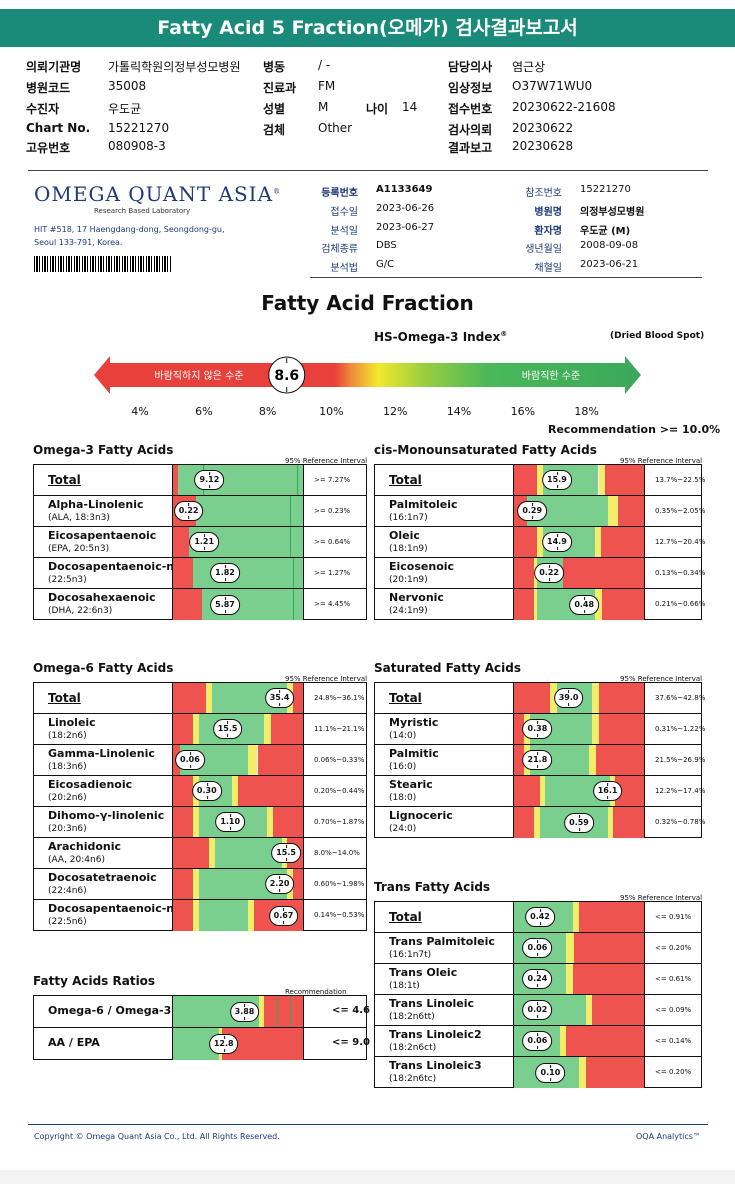 This screenshot has width=735, height=1184. What do you see at coordinates (67, 580) in the screenshot?
I see `fatty-acid-code: (22:5n3)` at bounding box center [67, 580].